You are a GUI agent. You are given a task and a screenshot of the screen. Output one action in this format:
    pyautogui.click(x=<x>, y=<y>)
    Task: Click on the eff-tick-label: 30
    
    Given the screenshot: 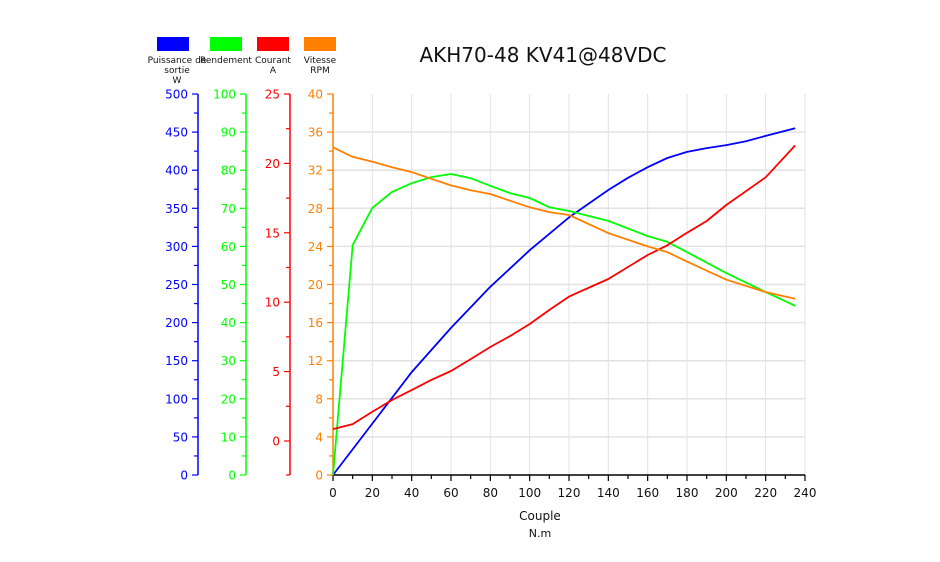 What is the action you would take?
    pyautogui.click(x=228, y=361)
    